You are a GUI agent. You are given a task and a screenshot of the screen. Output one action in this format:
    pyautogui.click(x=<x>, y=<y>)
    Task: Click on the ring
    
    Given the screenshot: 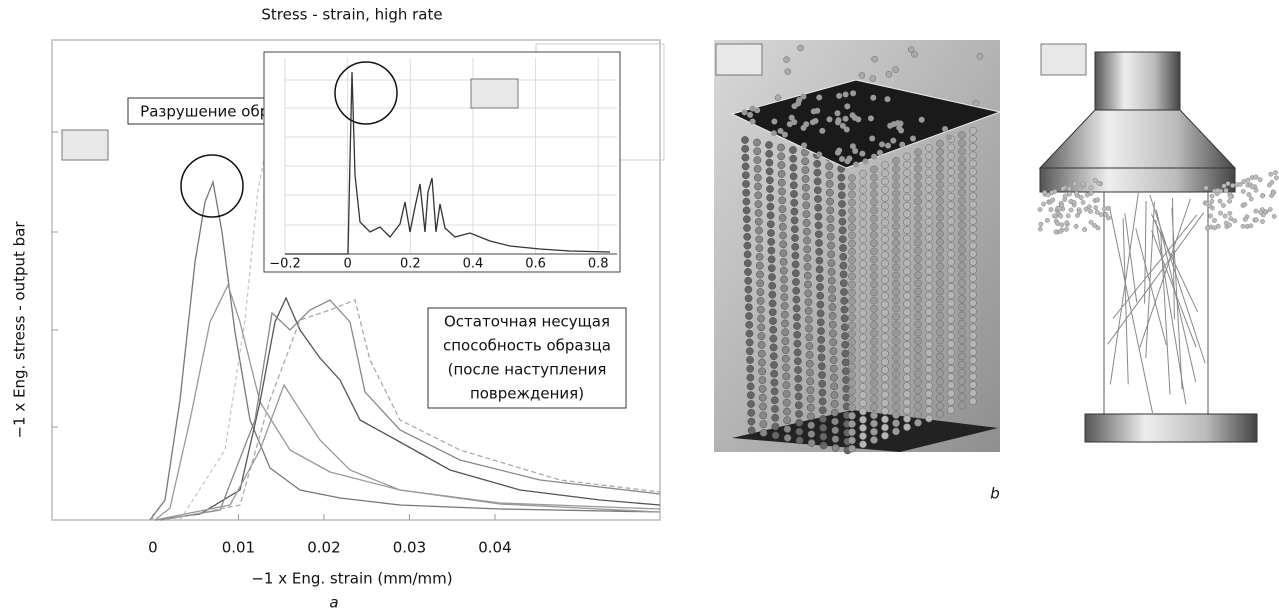 What is the action you would take?
    pyautogui.click(x=1137, y=180)
    